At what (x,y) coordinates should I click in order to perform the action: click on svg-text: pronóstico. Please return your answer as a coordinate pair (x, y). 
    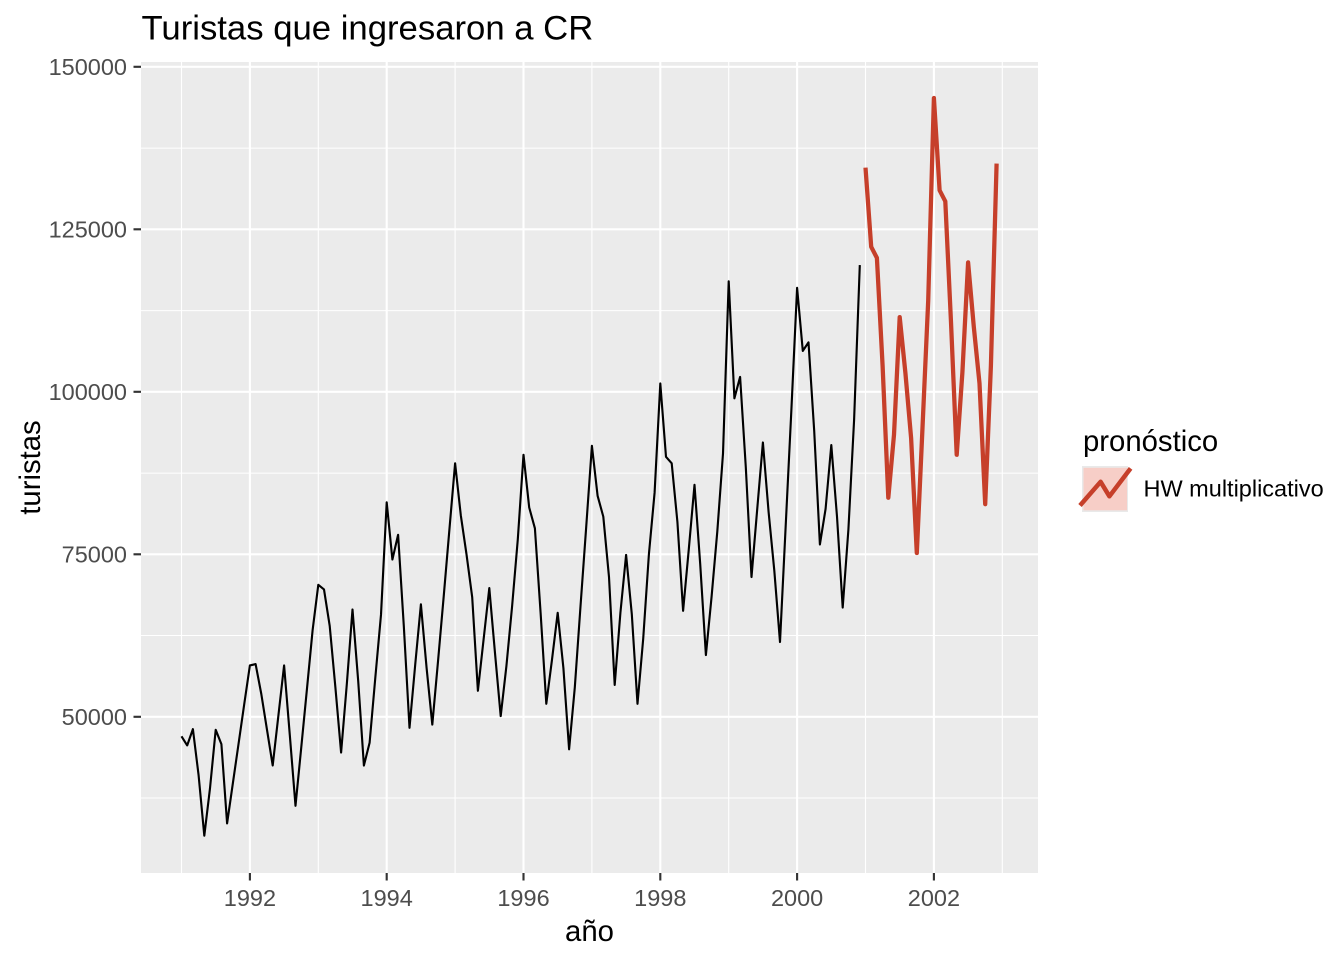
    Looking at the image, I should click on (1150, 441).